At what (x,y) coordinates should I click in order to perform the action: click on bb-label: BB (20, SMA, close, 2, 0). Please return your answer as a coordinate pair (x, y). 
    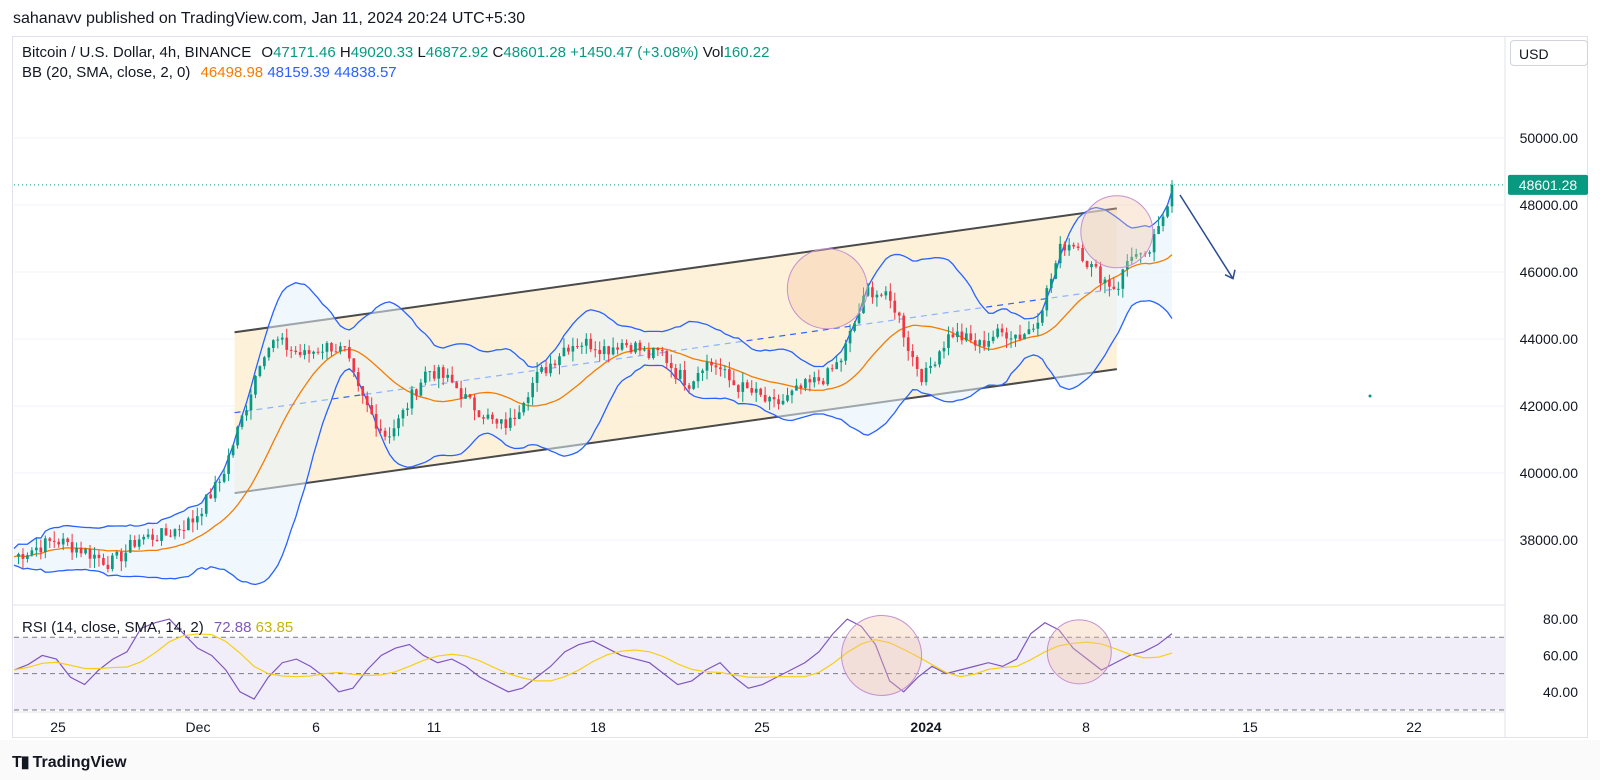
    Looking at the image, I should click on (106, 72).